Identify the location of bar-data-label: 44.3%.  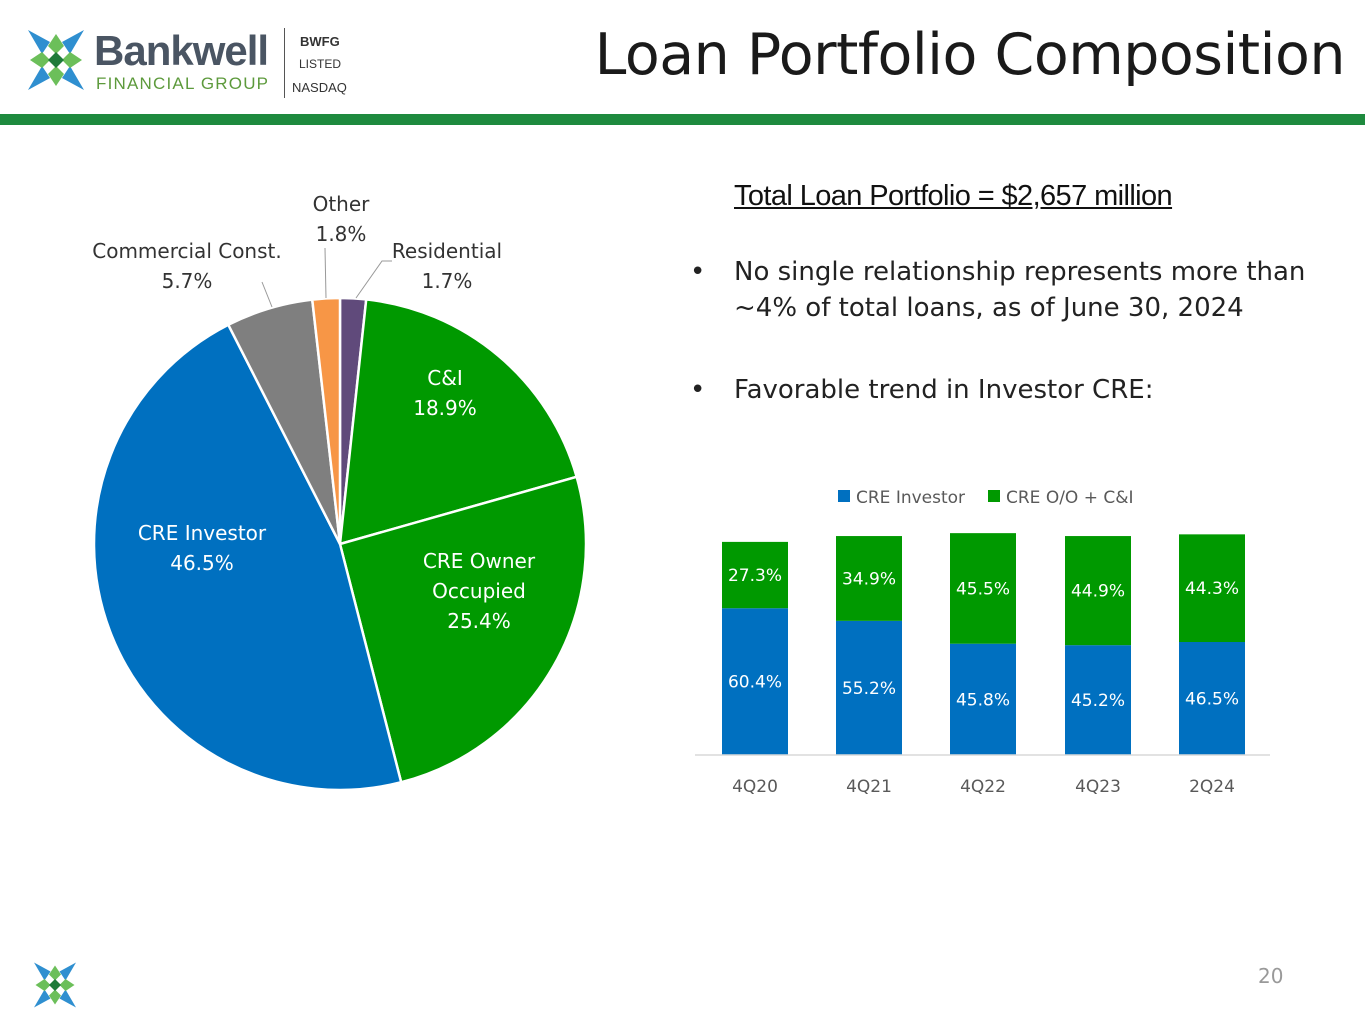
(1212, 589).